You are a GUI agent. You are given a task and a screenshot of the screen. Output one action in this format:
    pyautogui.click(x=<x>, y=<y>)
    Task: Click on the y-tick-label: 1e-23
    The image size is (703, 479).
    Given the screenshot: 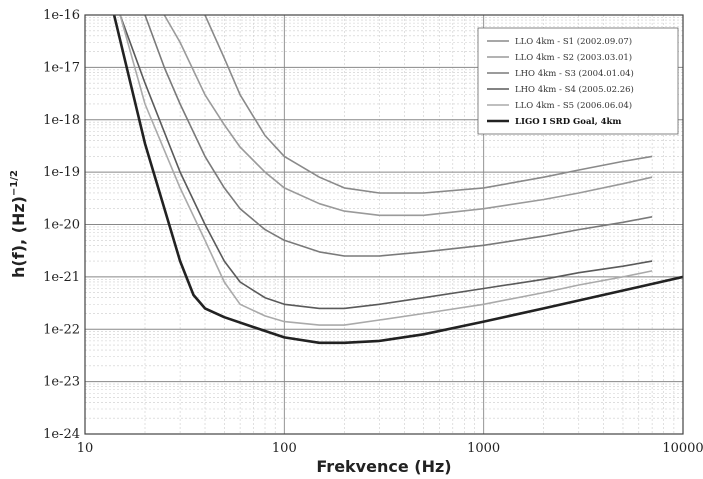 What is the action you would take?
    pyautogui.click(x=61, y=382)
    